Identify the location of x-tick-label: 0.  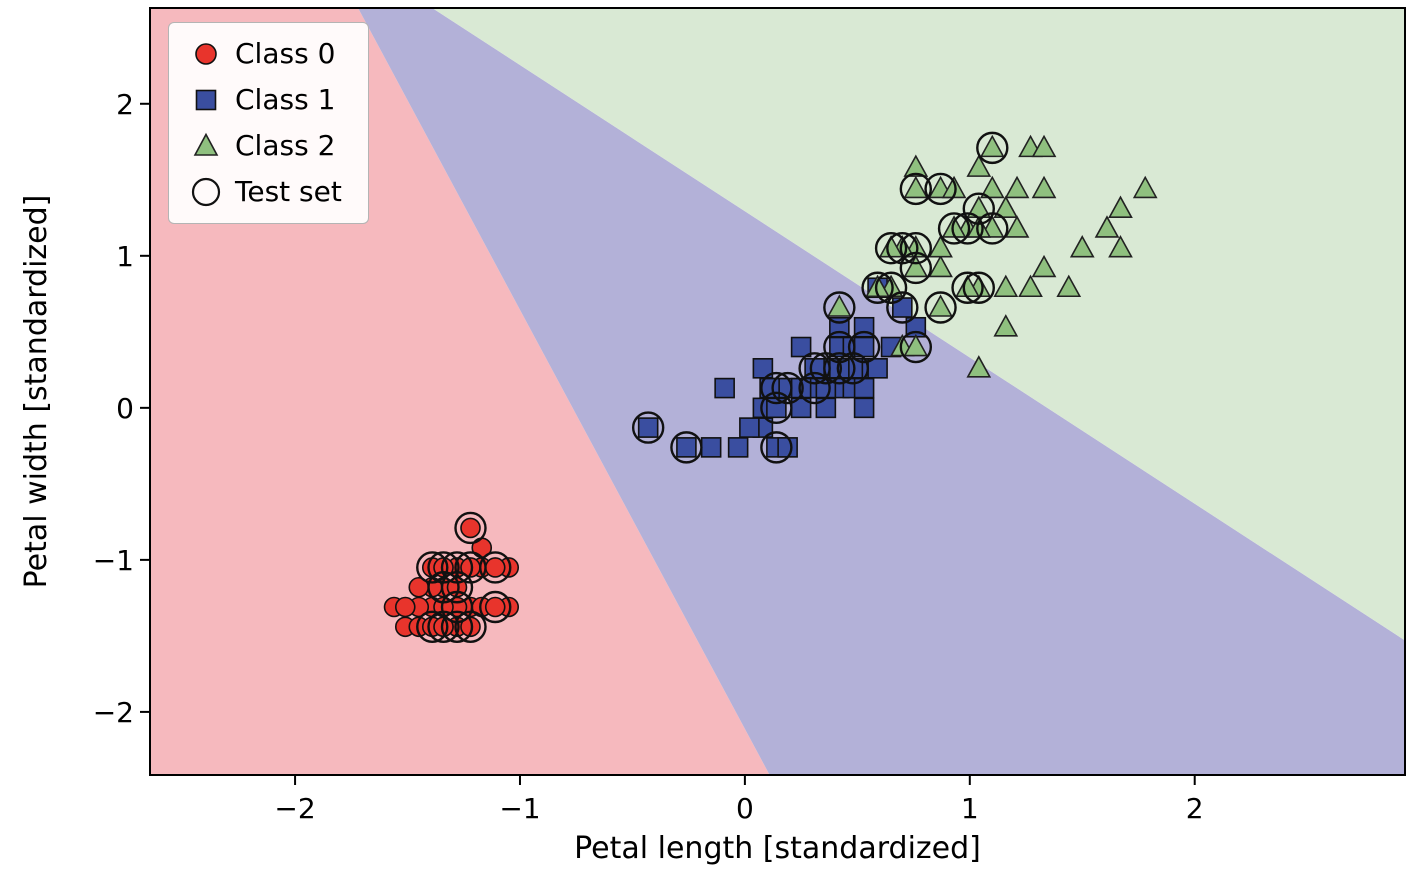
(745, 808).